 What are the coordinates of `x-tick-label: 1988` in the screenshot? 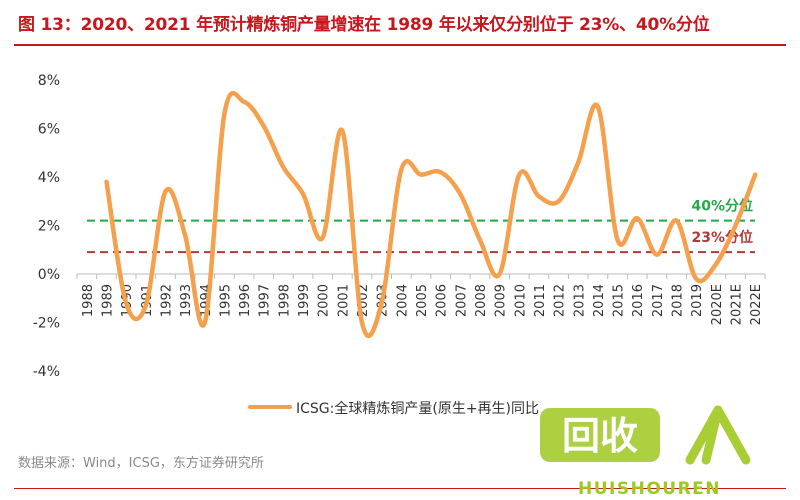 It's located at (88, 300).